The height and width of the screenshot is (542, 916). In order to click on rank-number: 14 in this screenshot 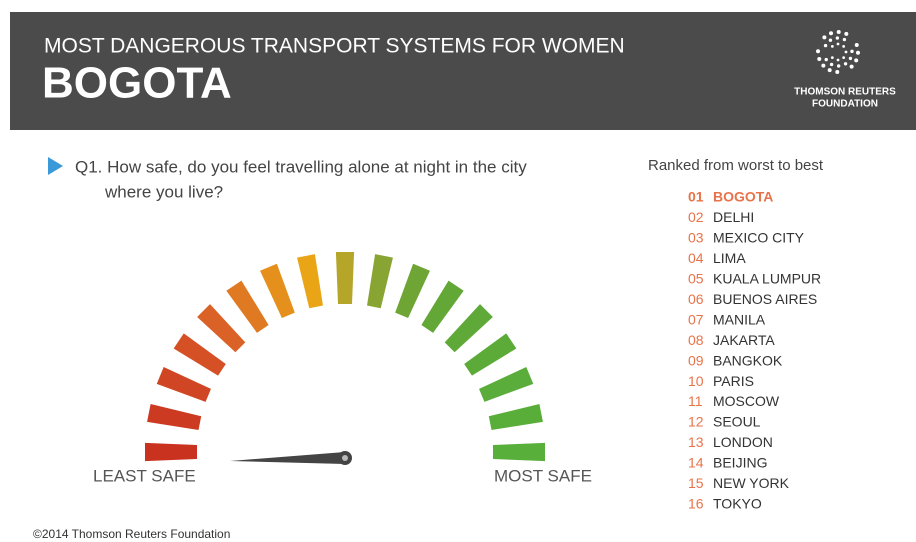, I will do `click(696, 463)`.